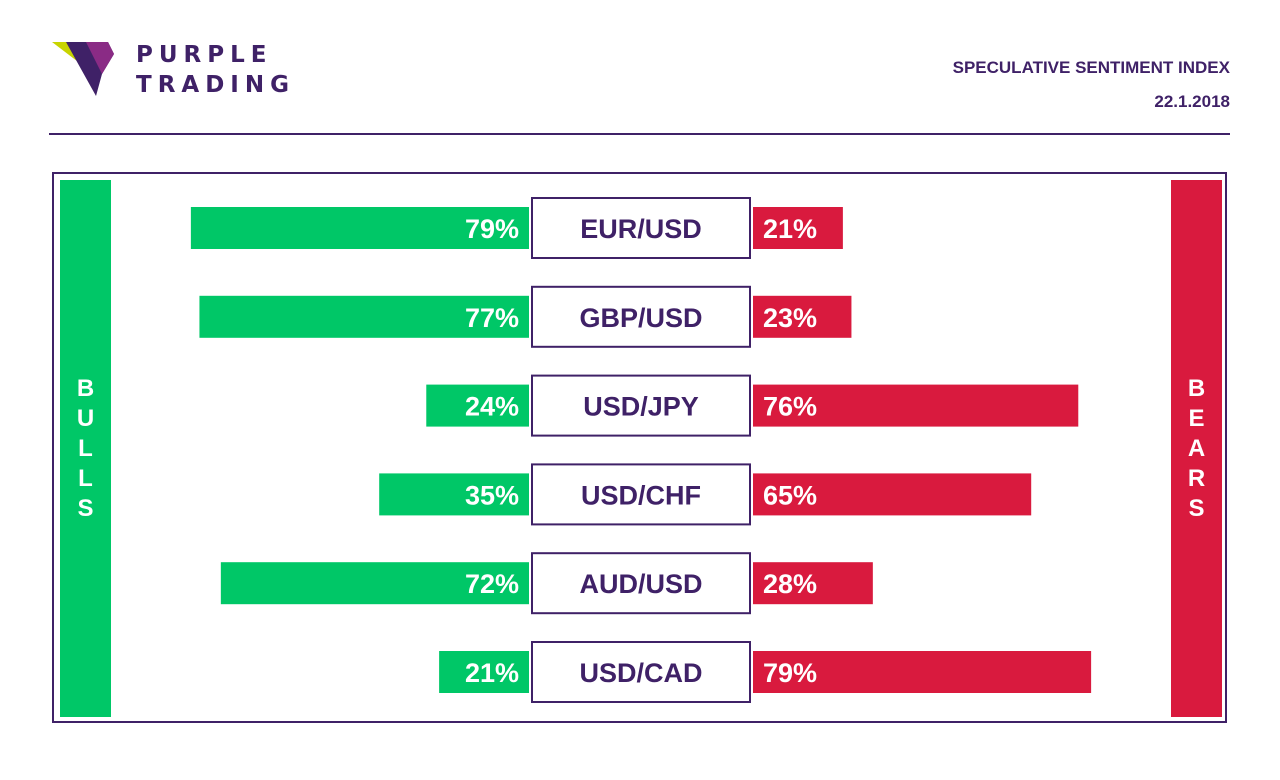 This screenshot has width=1280, height=780. Describe the element at coordinates (492, 584) in the screenshot. I see `bulls-value-label: 72%` at that location.